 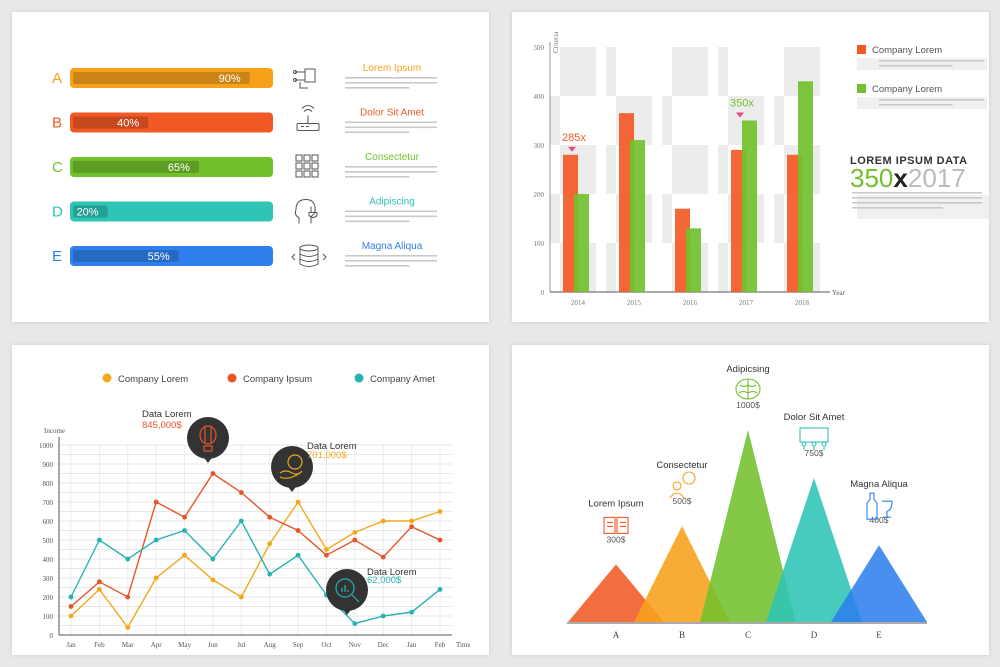 I want to click on callout-value: 62,000$, so click(x=384, y=580).